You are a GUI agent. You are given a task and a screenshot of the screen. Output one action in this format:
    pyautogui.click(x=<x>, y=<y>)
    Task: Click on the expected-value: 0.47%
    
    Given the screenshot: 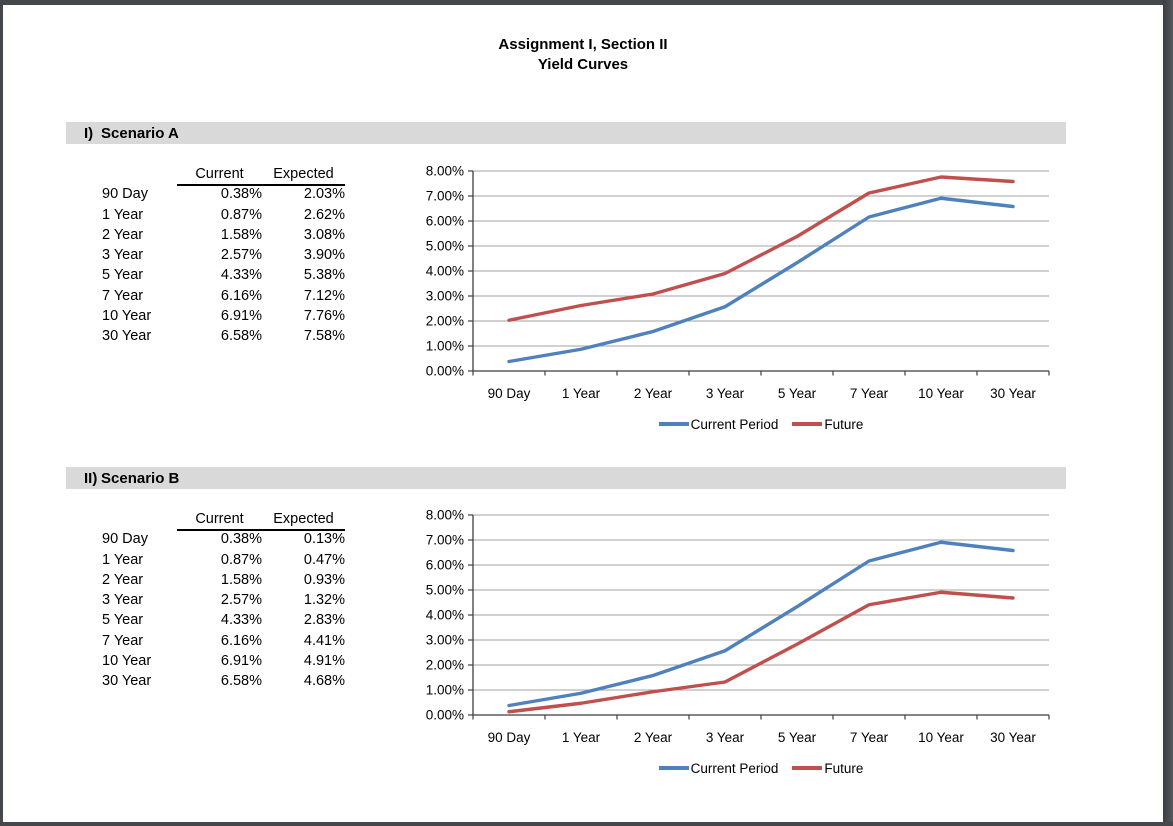 What is the action you would take?
    pyautogui.click(x=324, y=559)
    